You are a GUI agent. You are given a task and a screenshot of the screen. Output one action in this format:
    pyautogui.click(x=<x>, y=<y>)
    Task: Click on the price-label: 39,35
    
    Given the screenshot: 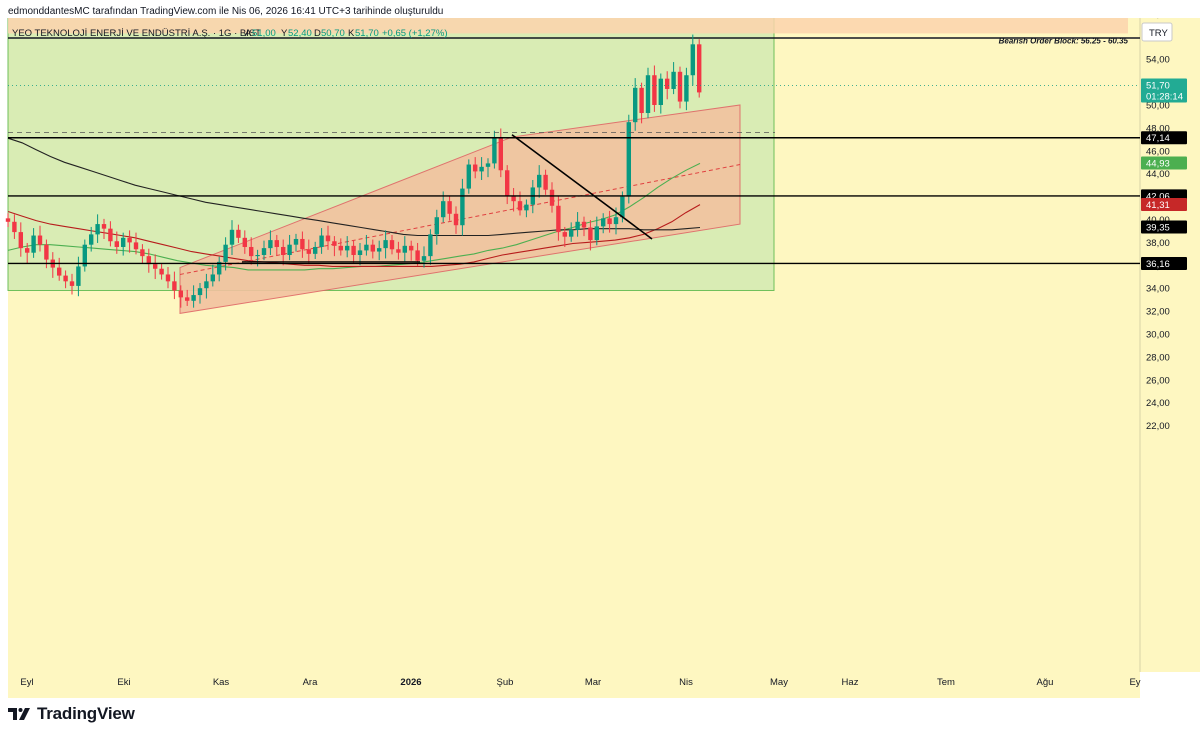 What is the action you would take?
    pyautogui.click(x=1164, y=227)
    